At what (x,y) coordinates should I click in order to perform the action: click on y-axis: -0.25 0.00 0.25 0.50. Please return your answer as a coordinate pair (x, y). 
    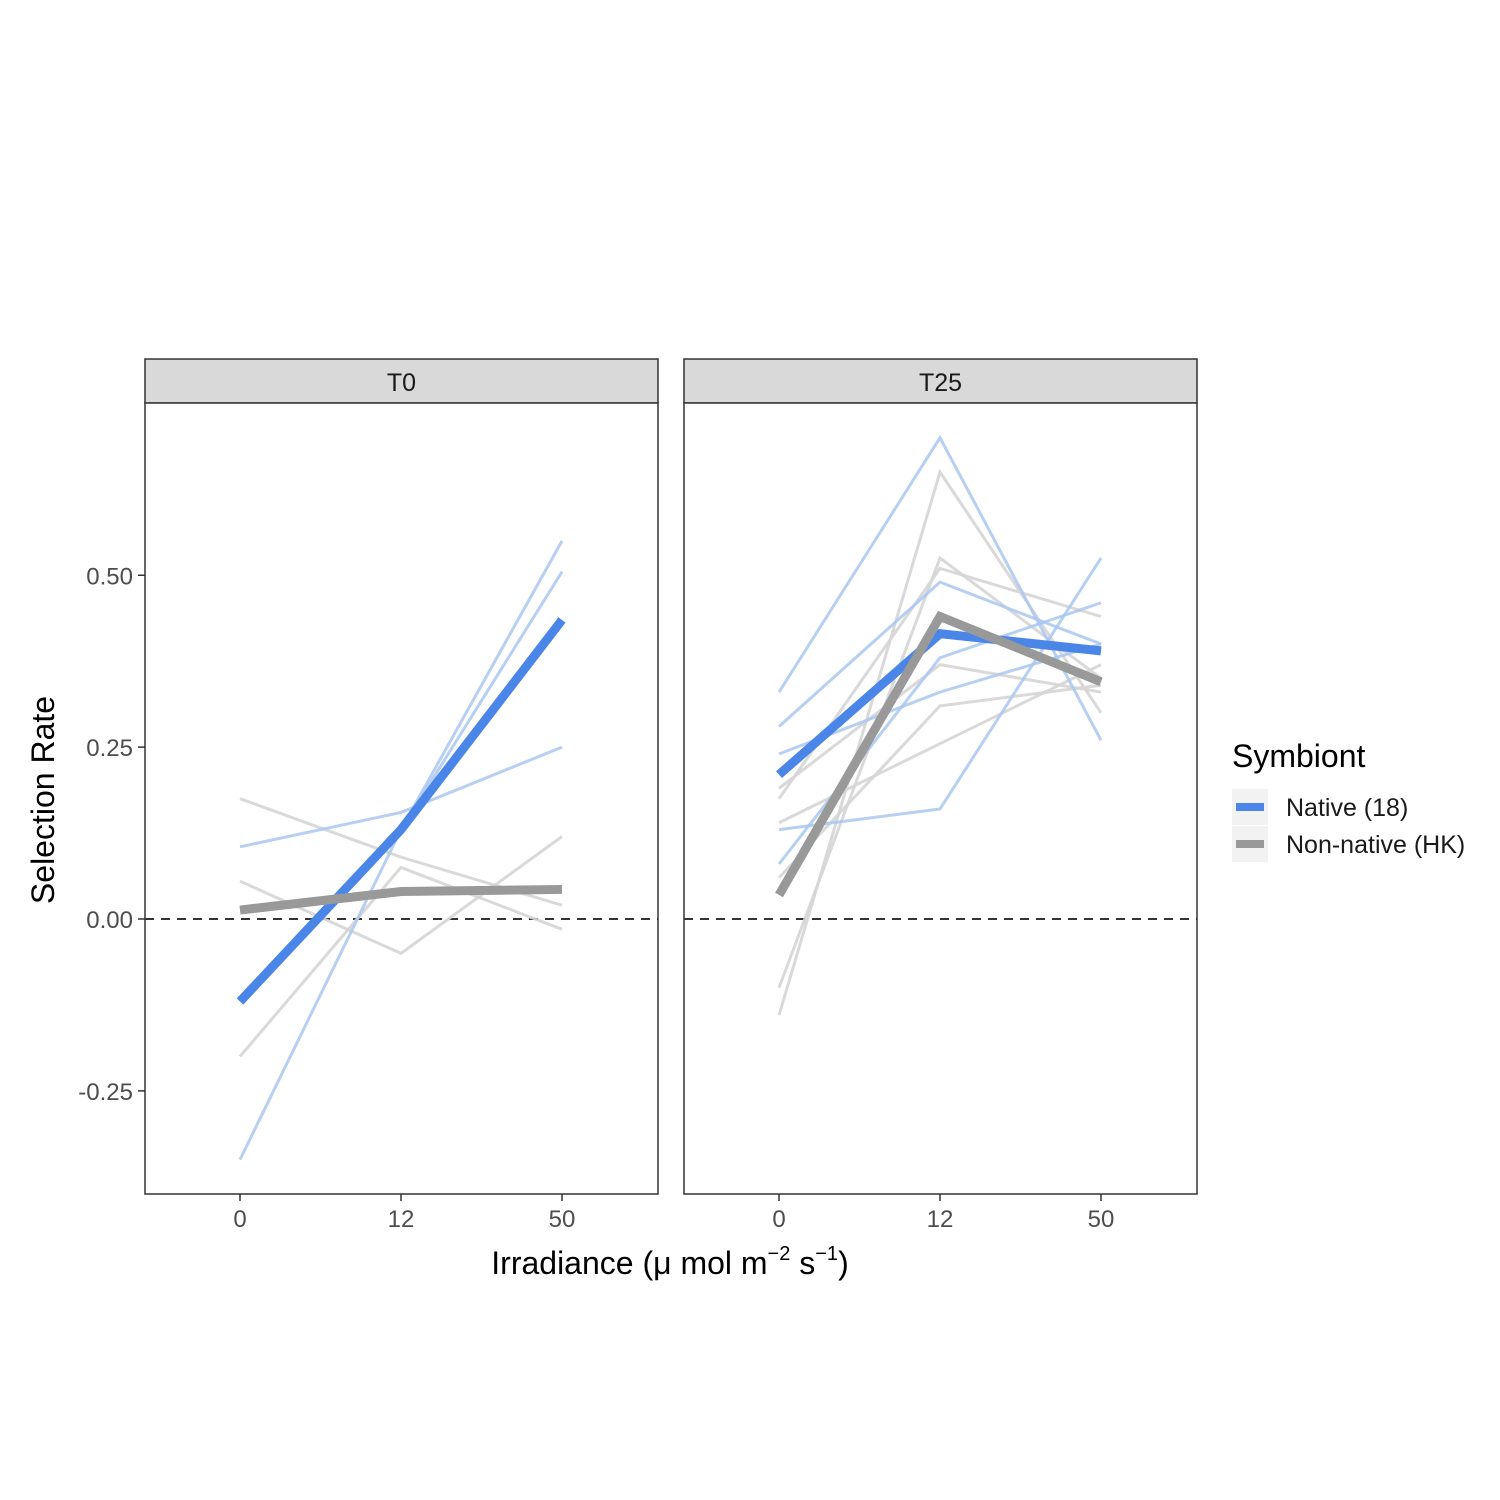
    Looking at the image, I should click on (111, 834).